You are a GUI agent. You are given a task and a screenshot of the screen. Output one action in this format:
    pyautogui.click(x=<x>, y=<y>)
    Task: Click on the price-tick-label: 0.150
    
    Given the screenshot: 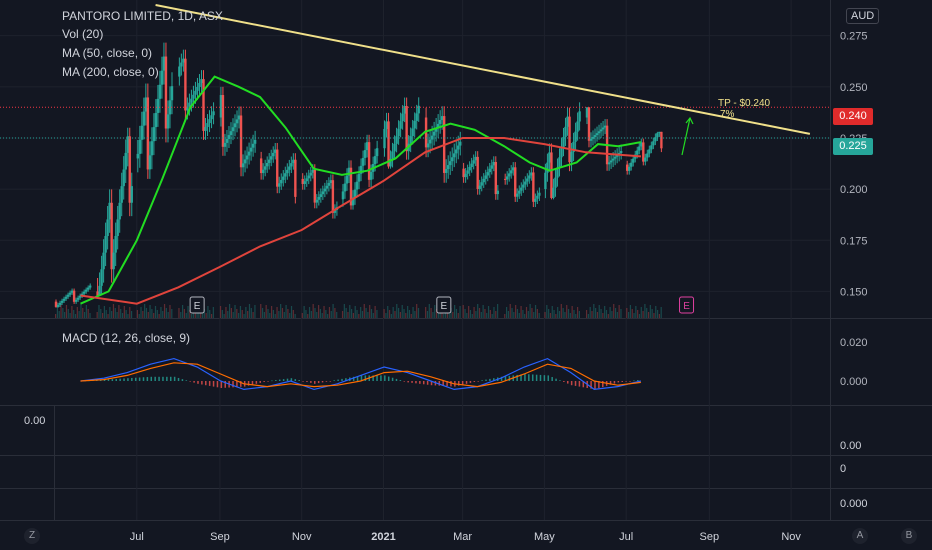 What is the action you would take?
    pyautogui.click(x=854, y=292)
    